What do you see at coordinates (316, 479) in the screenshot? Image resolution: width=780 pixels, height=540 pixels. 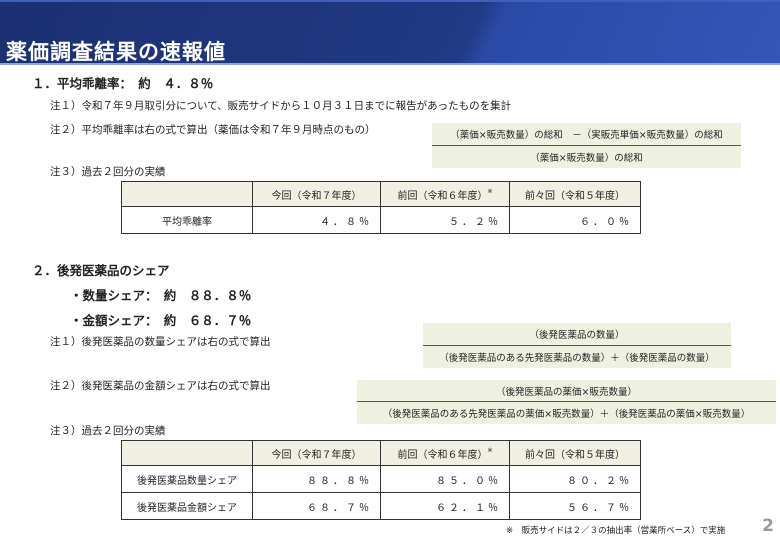 I see `cell-value: ８８．８％` at bounding box center [316, 479].